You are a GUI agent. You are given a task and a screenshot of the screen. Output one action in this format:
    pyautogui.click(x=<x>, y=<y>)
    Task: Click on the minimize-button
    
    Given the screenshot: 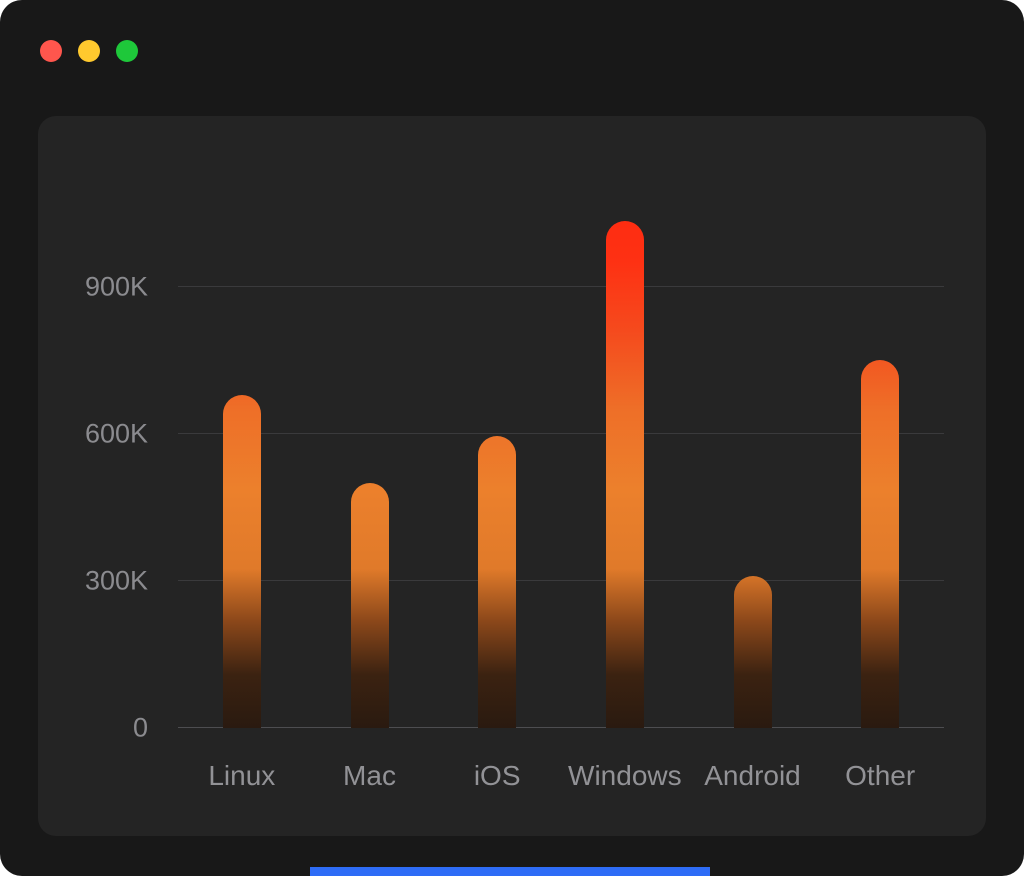 What is the action you would take?
    pyautogui.click(x=89, y=51)
    